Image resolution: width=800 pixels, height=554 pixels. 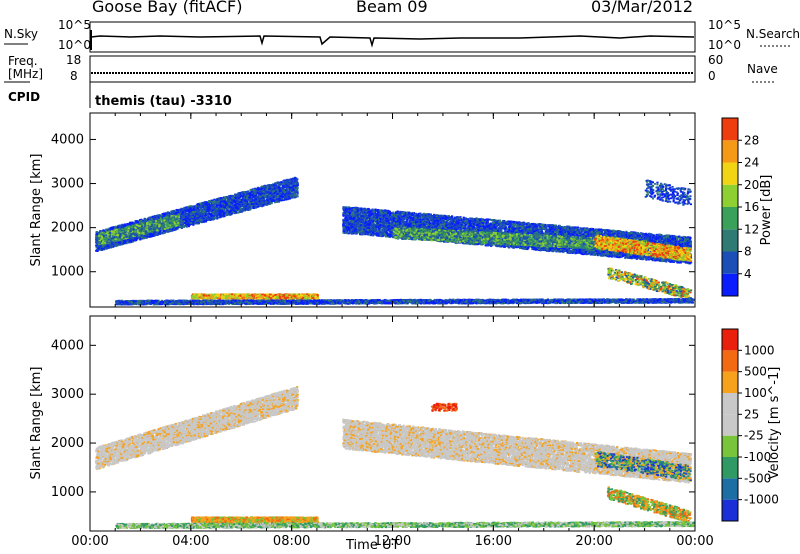 I want to click on freq-left-label-2: [MHz], so click(x=25, y=74).